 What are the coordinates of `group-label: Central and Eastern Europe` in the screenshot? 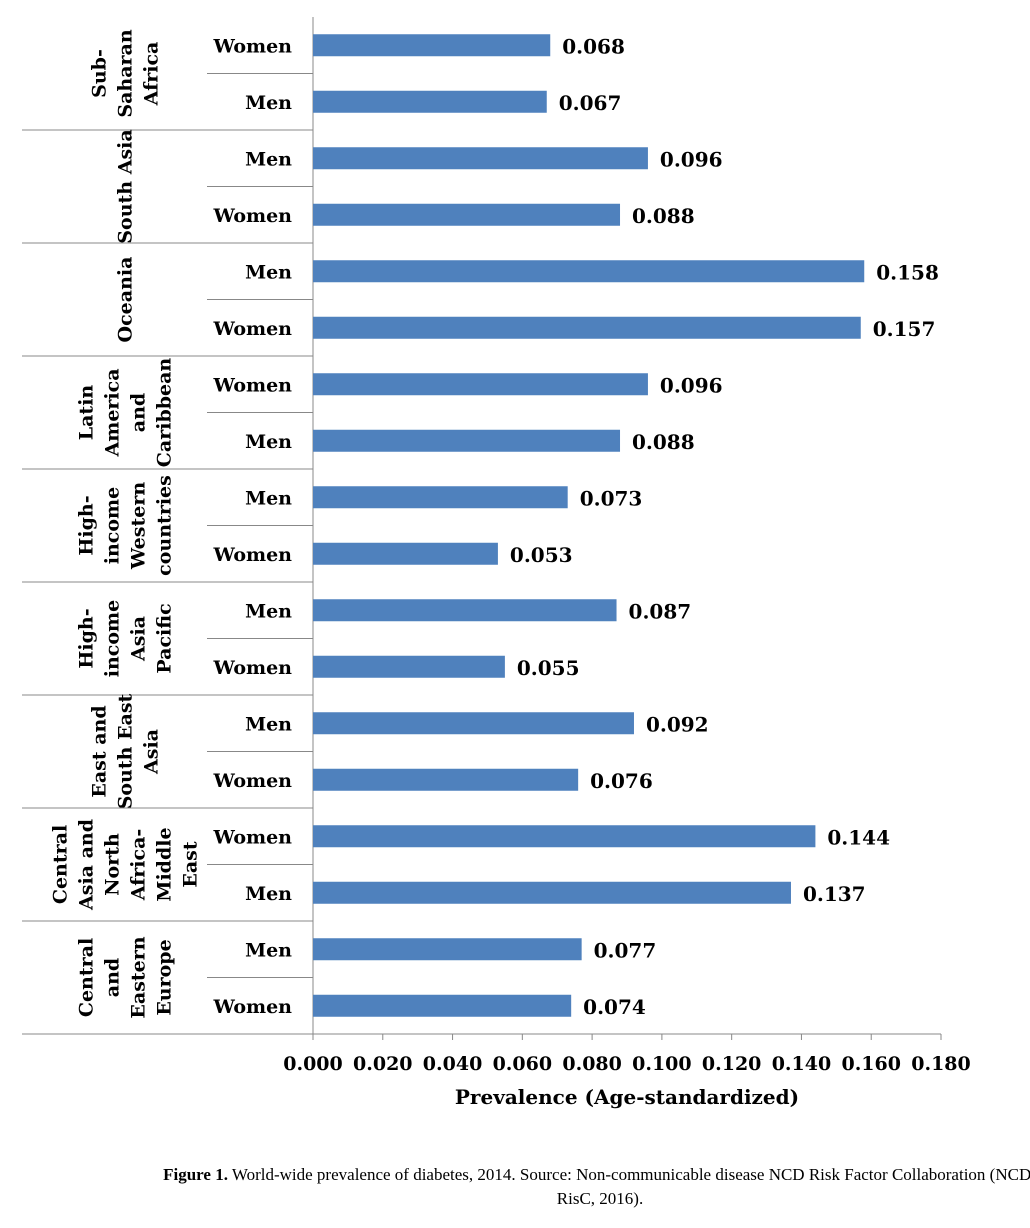 It's located at (126, 977).